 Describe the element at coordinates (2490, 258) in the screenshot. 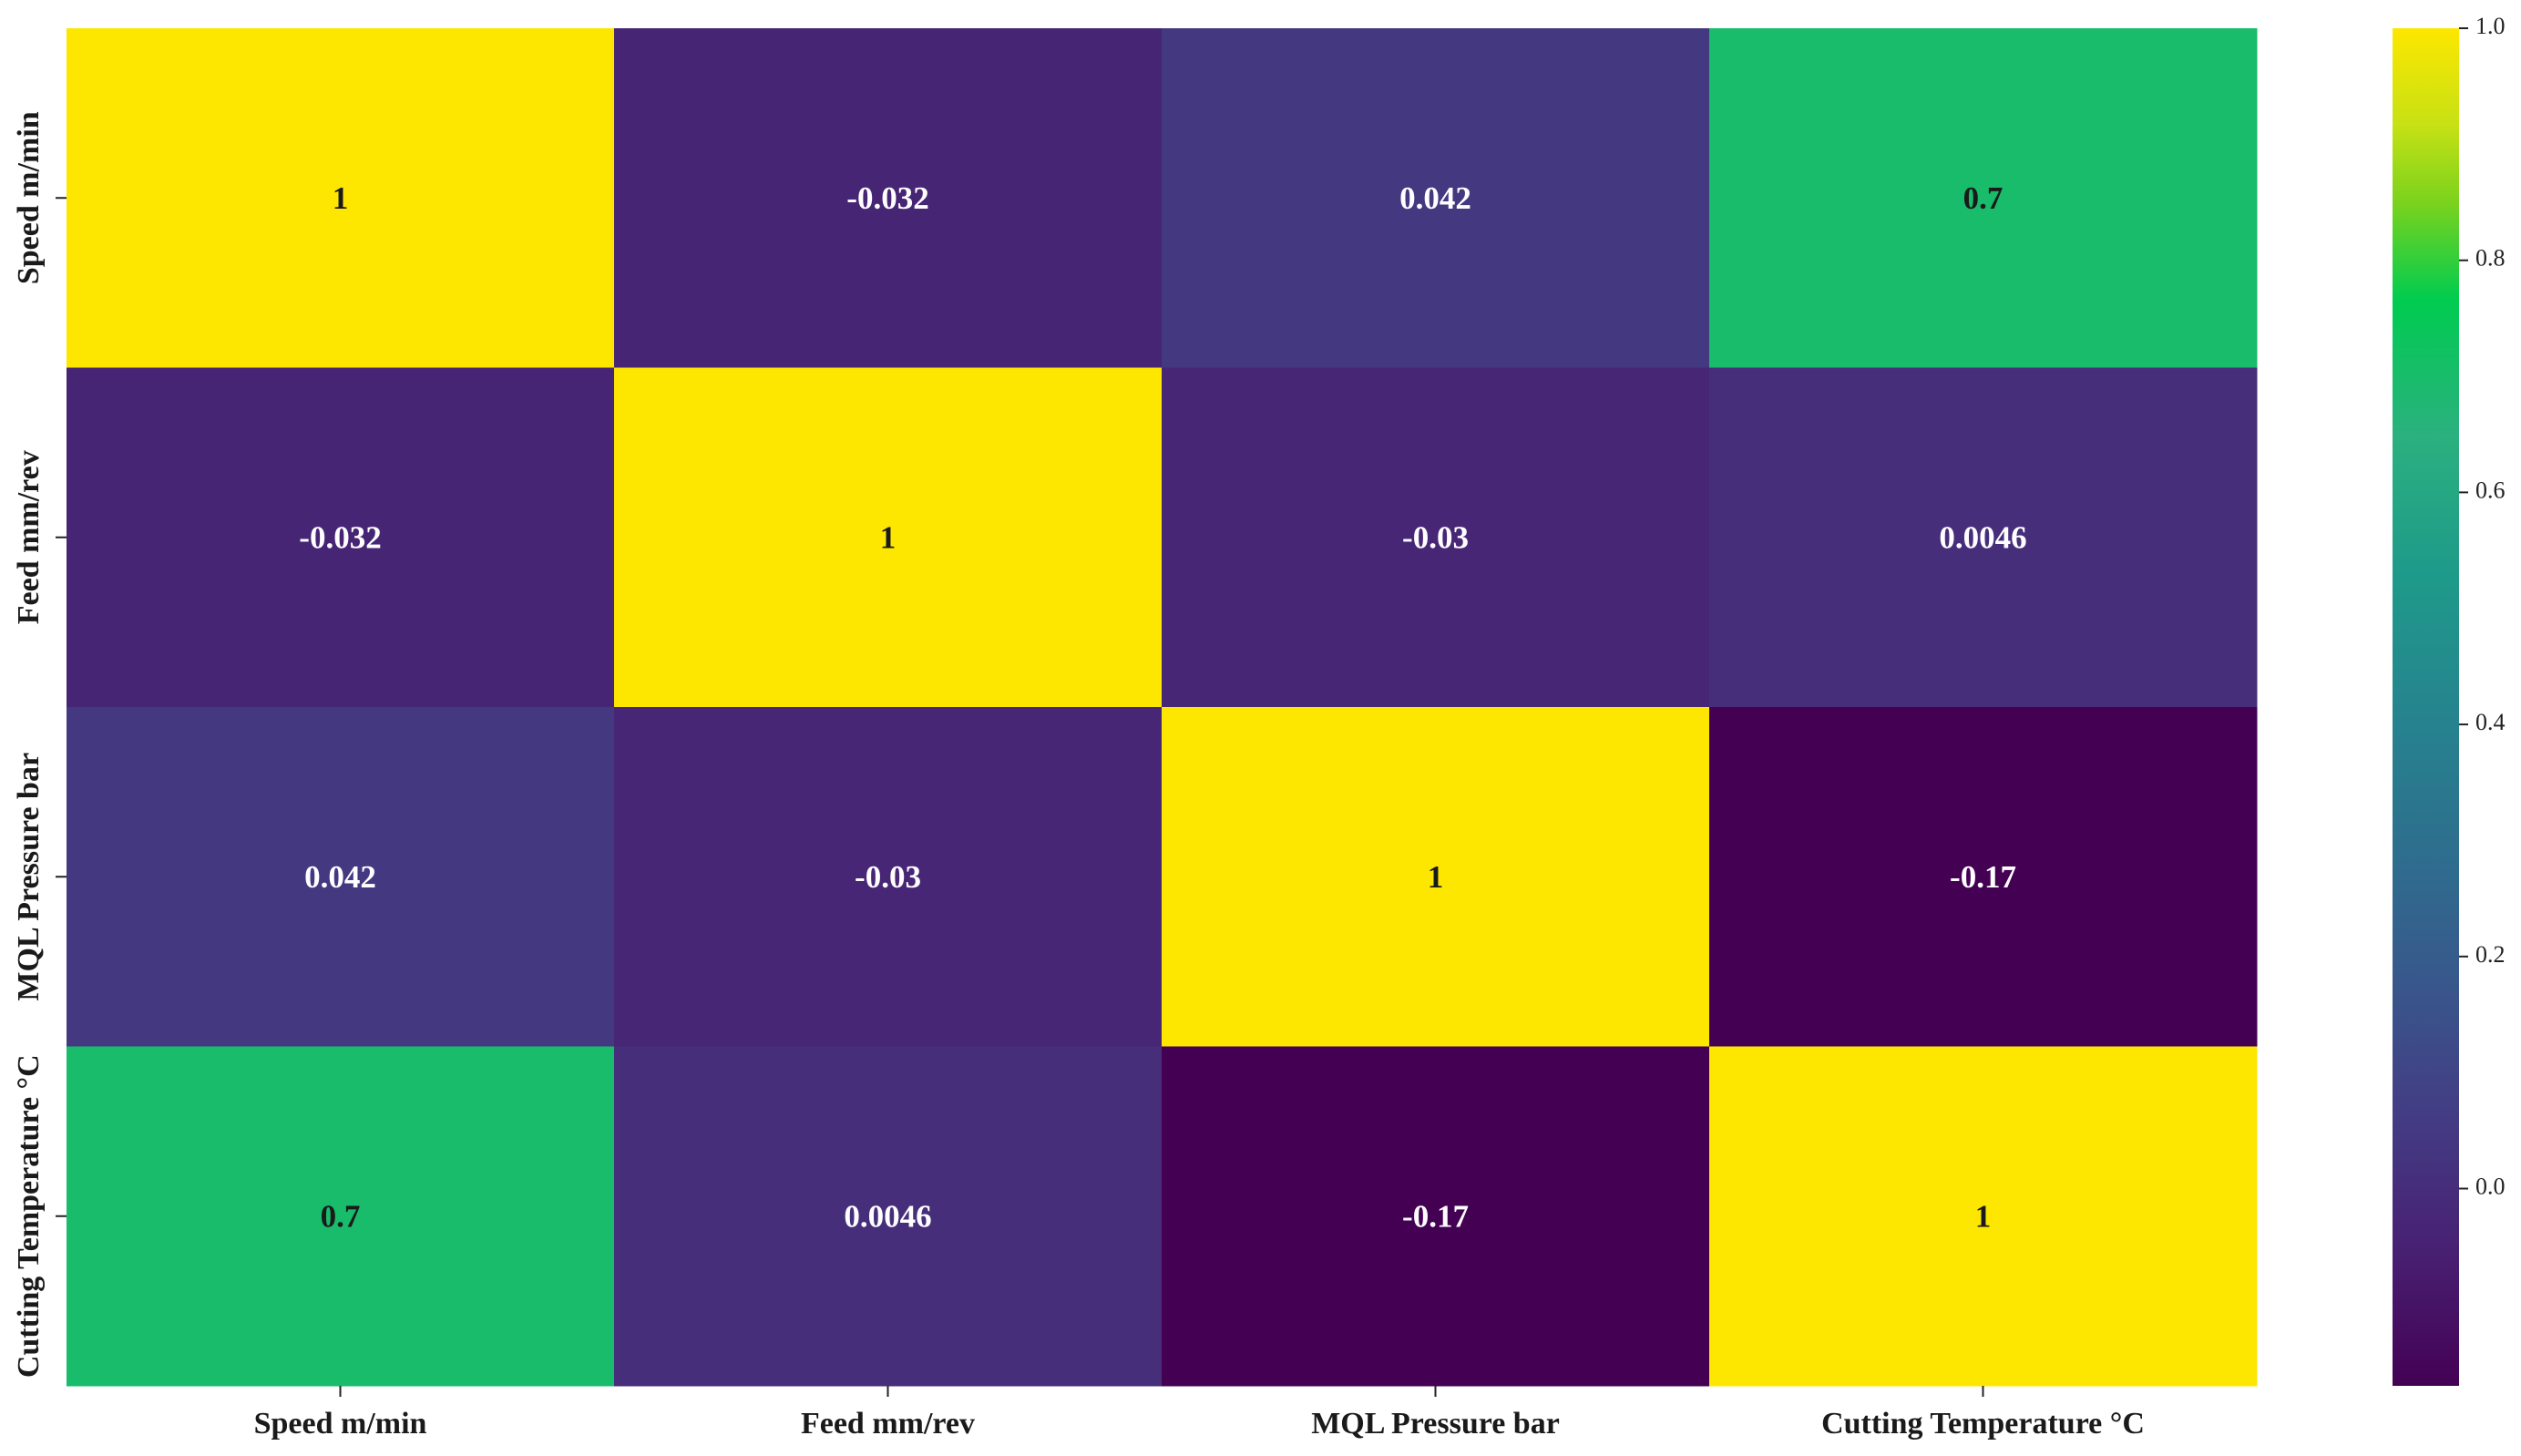

I see `colorbar-tick-label: 0.8` at that location.